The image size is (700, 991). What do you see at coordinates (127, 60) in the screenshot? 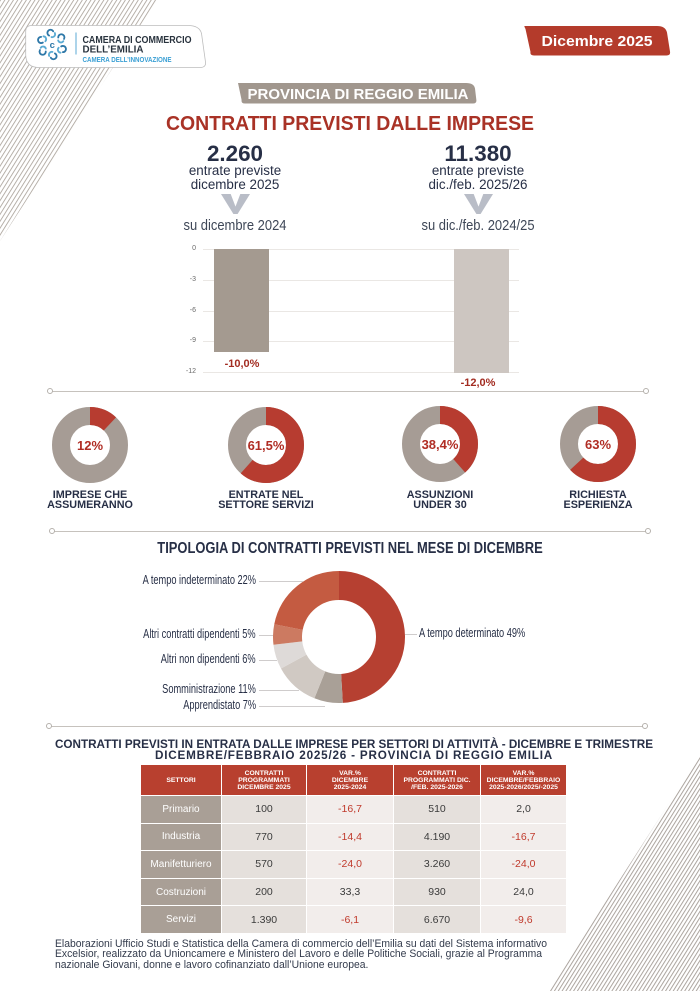
I see `svg-text: CAMERA DELL’INNOVAZIONE` at bounding box center [127, 60].